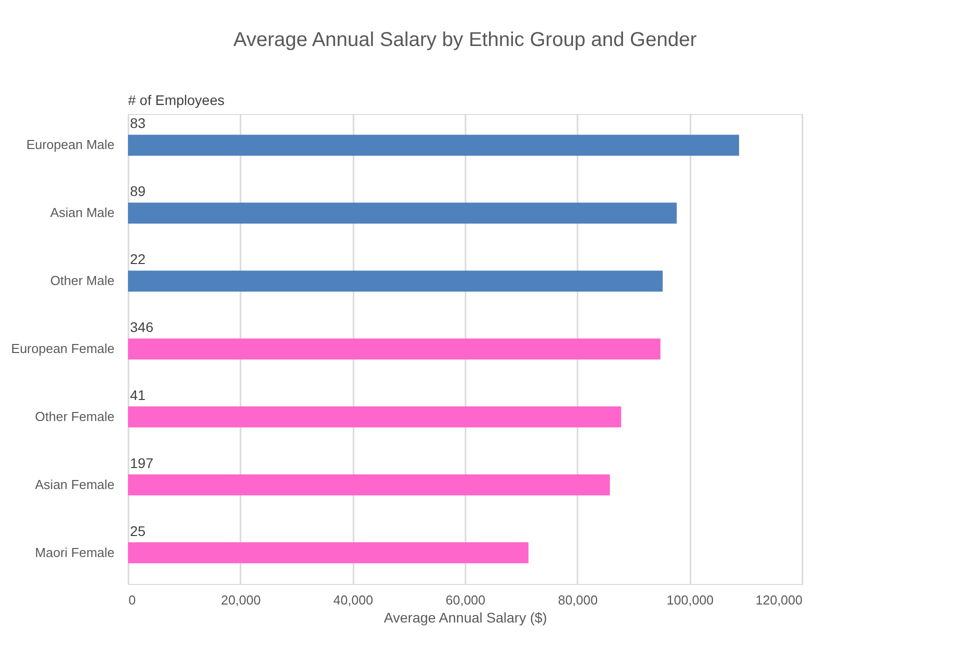 The width and height of the screenshot is (960, 670). Describe the element at coordinates (62, 348) in the screenshot. I see `y-tick-label: European Female` at that location.